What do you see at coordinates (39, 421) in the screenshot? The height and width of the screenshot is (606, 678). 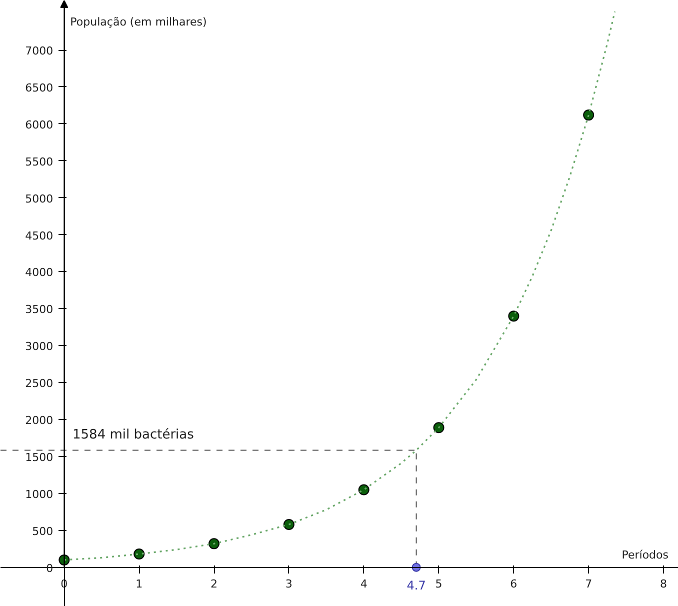 I see `y-tick-label: 2000` at bounding box center [39, 421].